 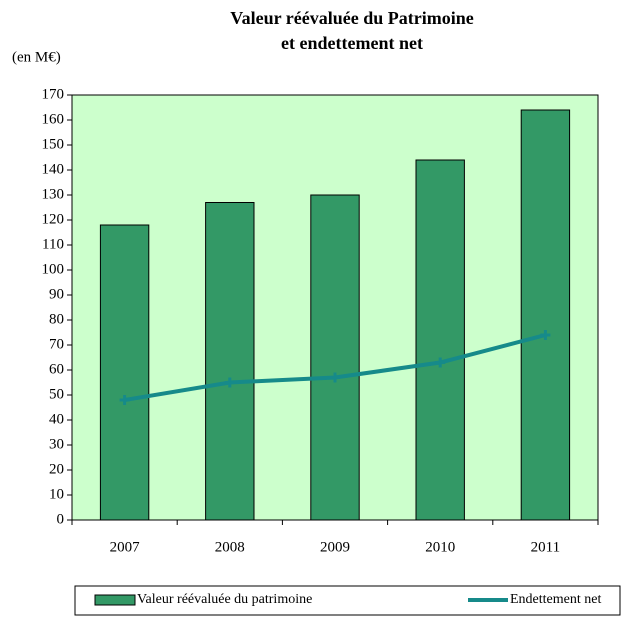 I want to click on y-tick-label: 0, so click(x=61, y=519).